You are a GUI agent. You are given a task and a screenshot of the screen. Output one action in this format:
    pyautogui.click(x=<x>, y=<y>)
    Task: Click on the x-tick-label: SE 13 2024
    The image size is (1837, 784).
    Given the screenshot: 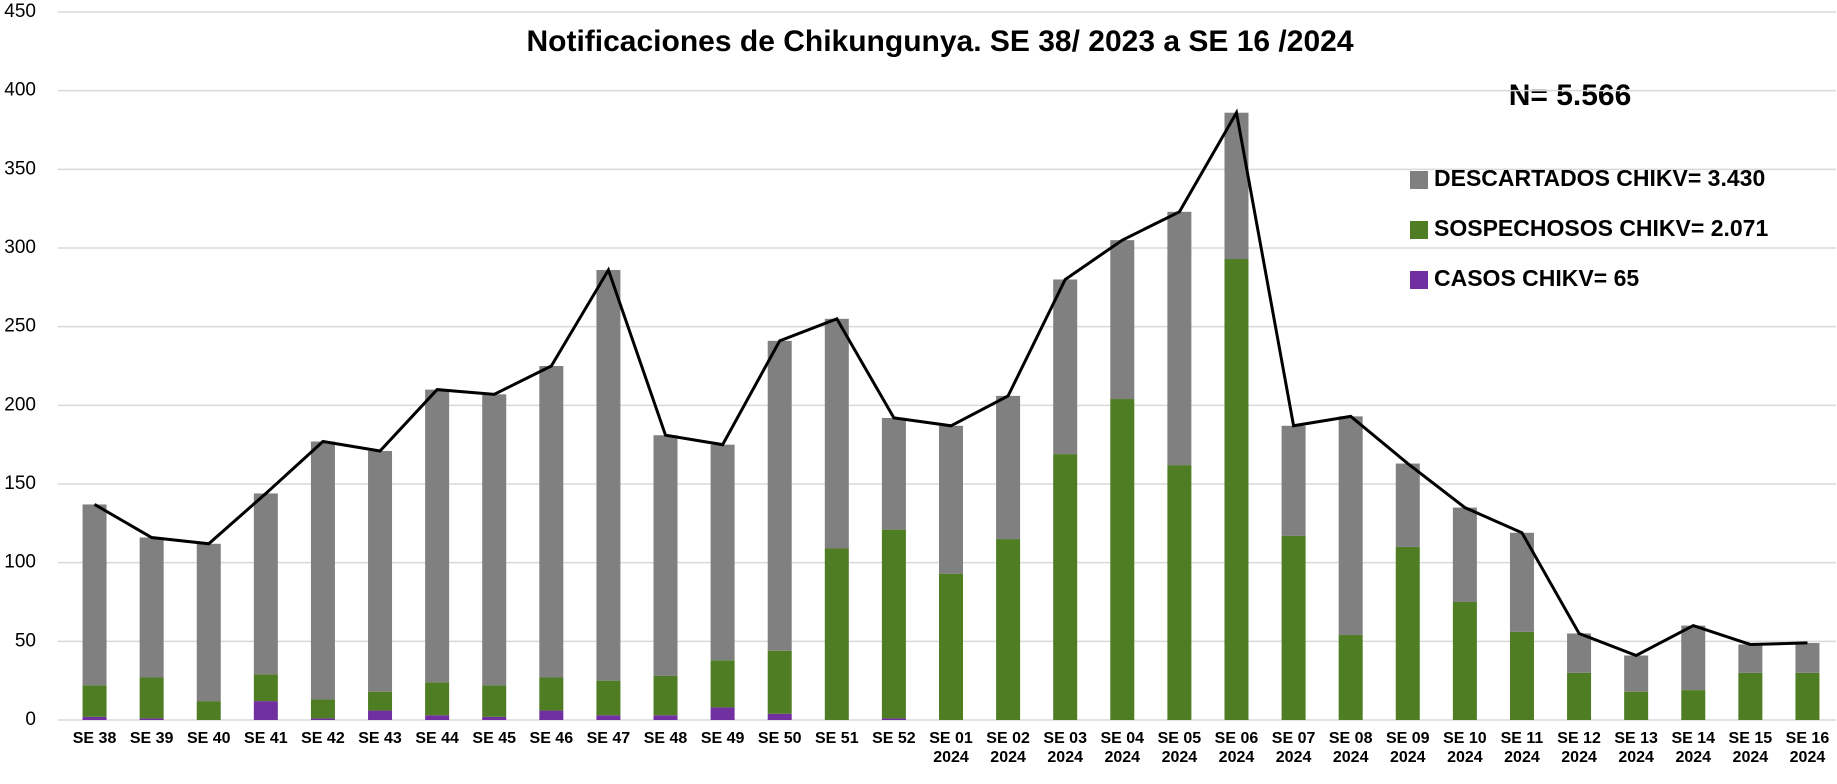 What is the action you would take?
    pyautogui.click(x=1636, y=748)
    